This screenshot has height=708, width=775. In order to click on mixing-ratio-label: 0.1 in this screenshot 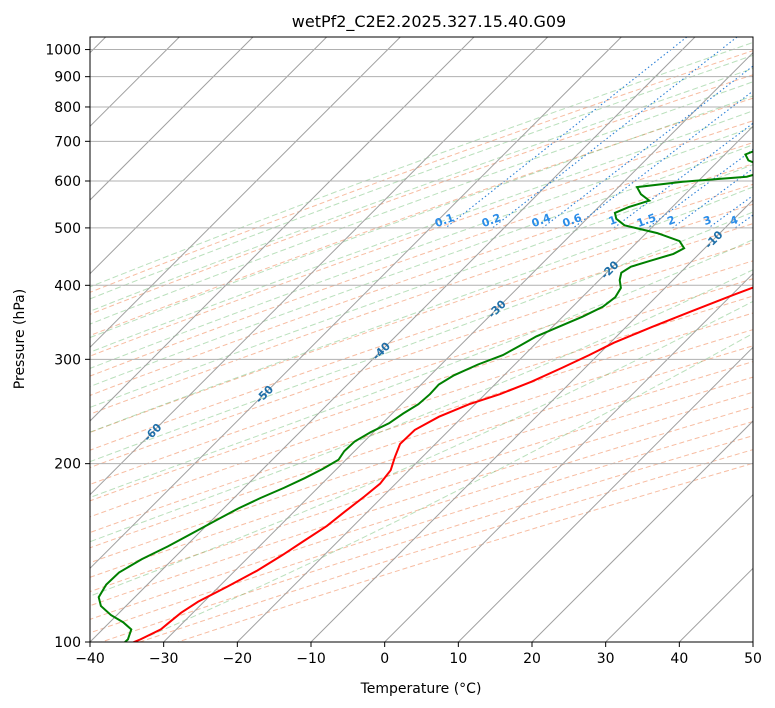, I will do `click(444, 220)`.